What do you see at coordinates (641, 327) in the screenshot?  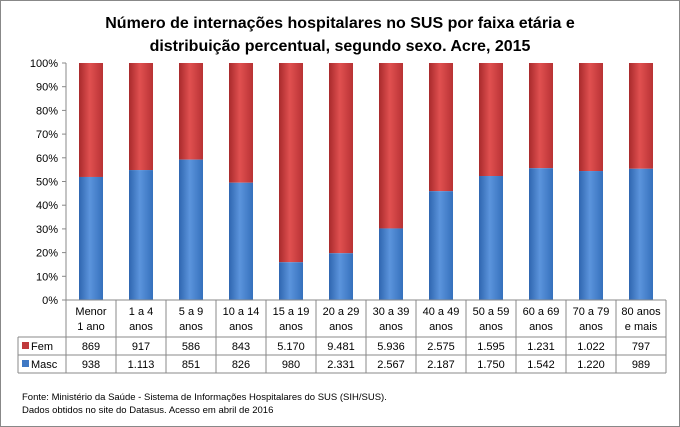 I see `category-label: e mais` at bounding box center [641, 327].